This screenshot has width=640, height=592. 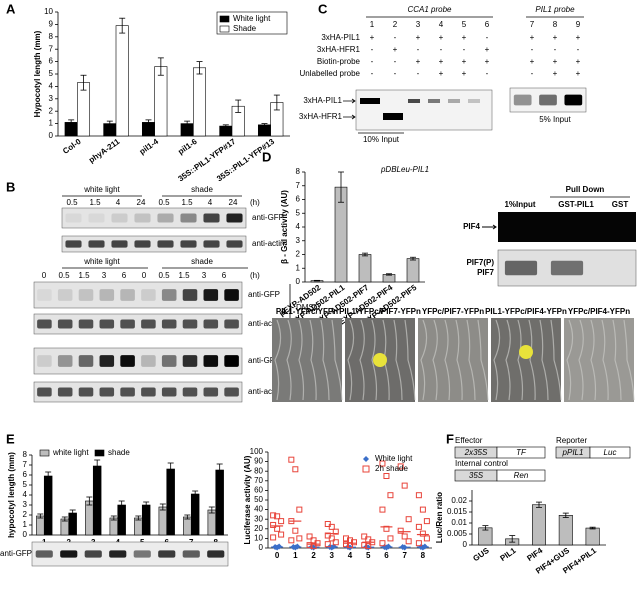 I want to click on x-tick-label: 1, so click(x=295, y=555).